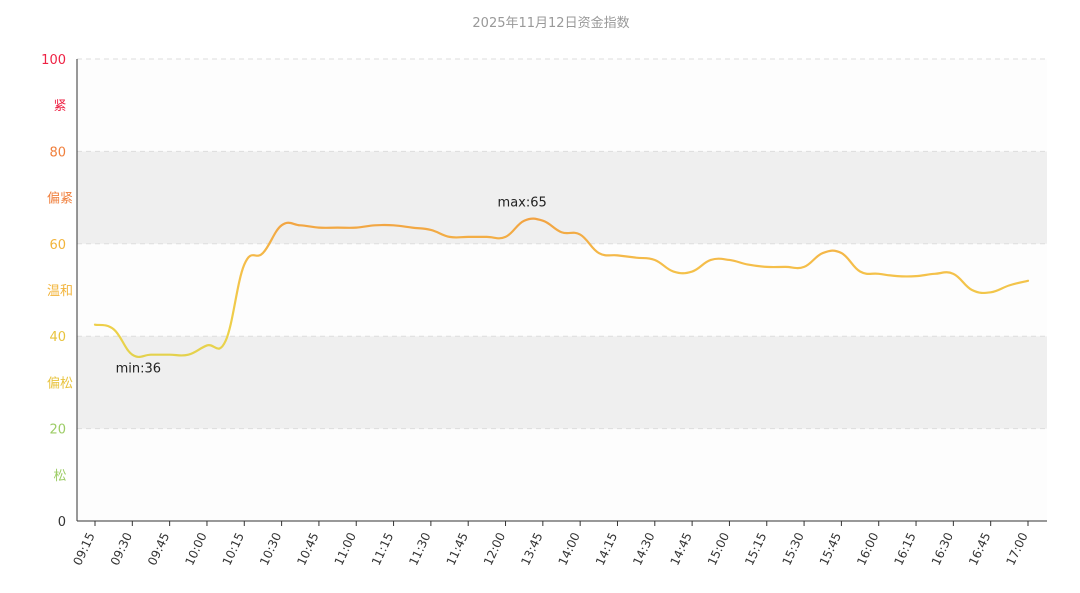 The width and height of the screenshot is (1080, 593). What do you see at coordinates (904, 548) in the screenshot?
I see `x-tick-label-22: 16:15` at bounding box center [904, 548].